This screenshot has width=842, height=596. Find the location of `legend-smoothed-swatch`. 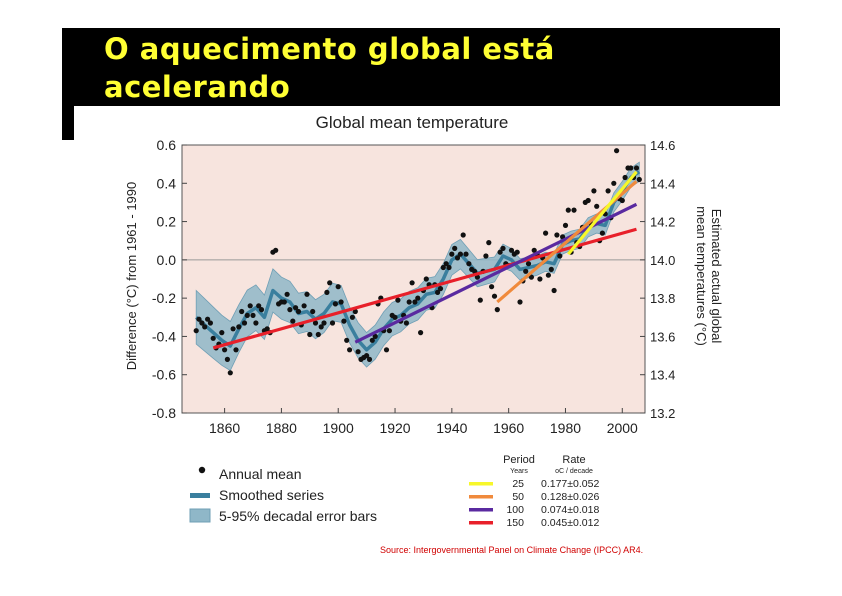

legend-smoothed-swatch is located at coordinates (200, 495).